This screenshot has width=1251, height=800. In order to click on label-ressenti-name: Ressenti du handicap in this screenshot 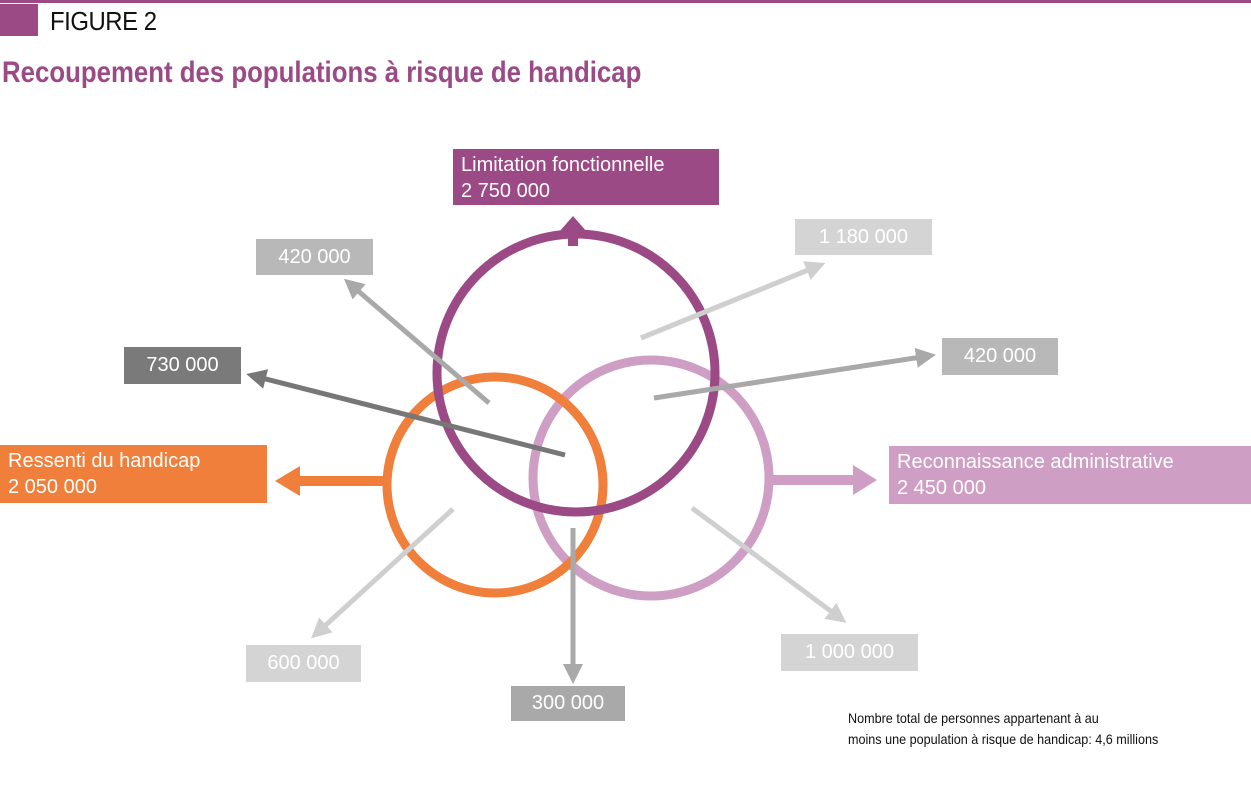, I will do `click(104, 461)`.